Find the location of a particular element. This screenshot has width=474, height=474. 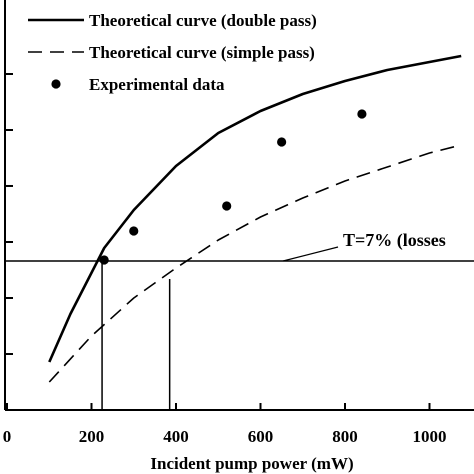

y-ticks is located at coordinates (9, 242).